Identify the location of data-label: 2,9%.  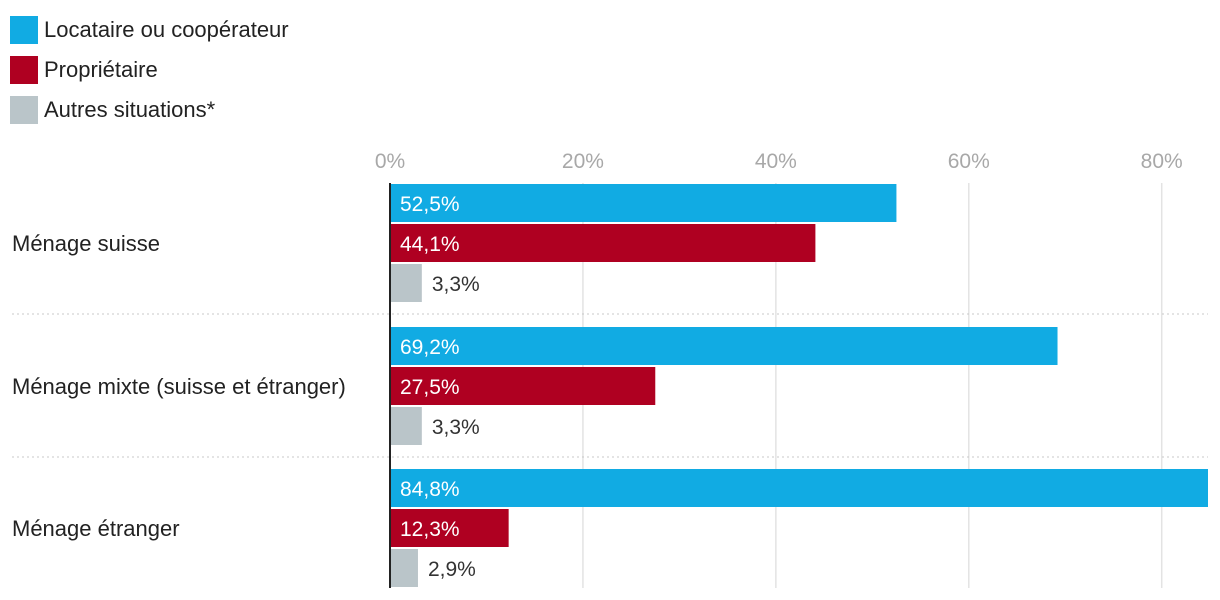
(452, 569).